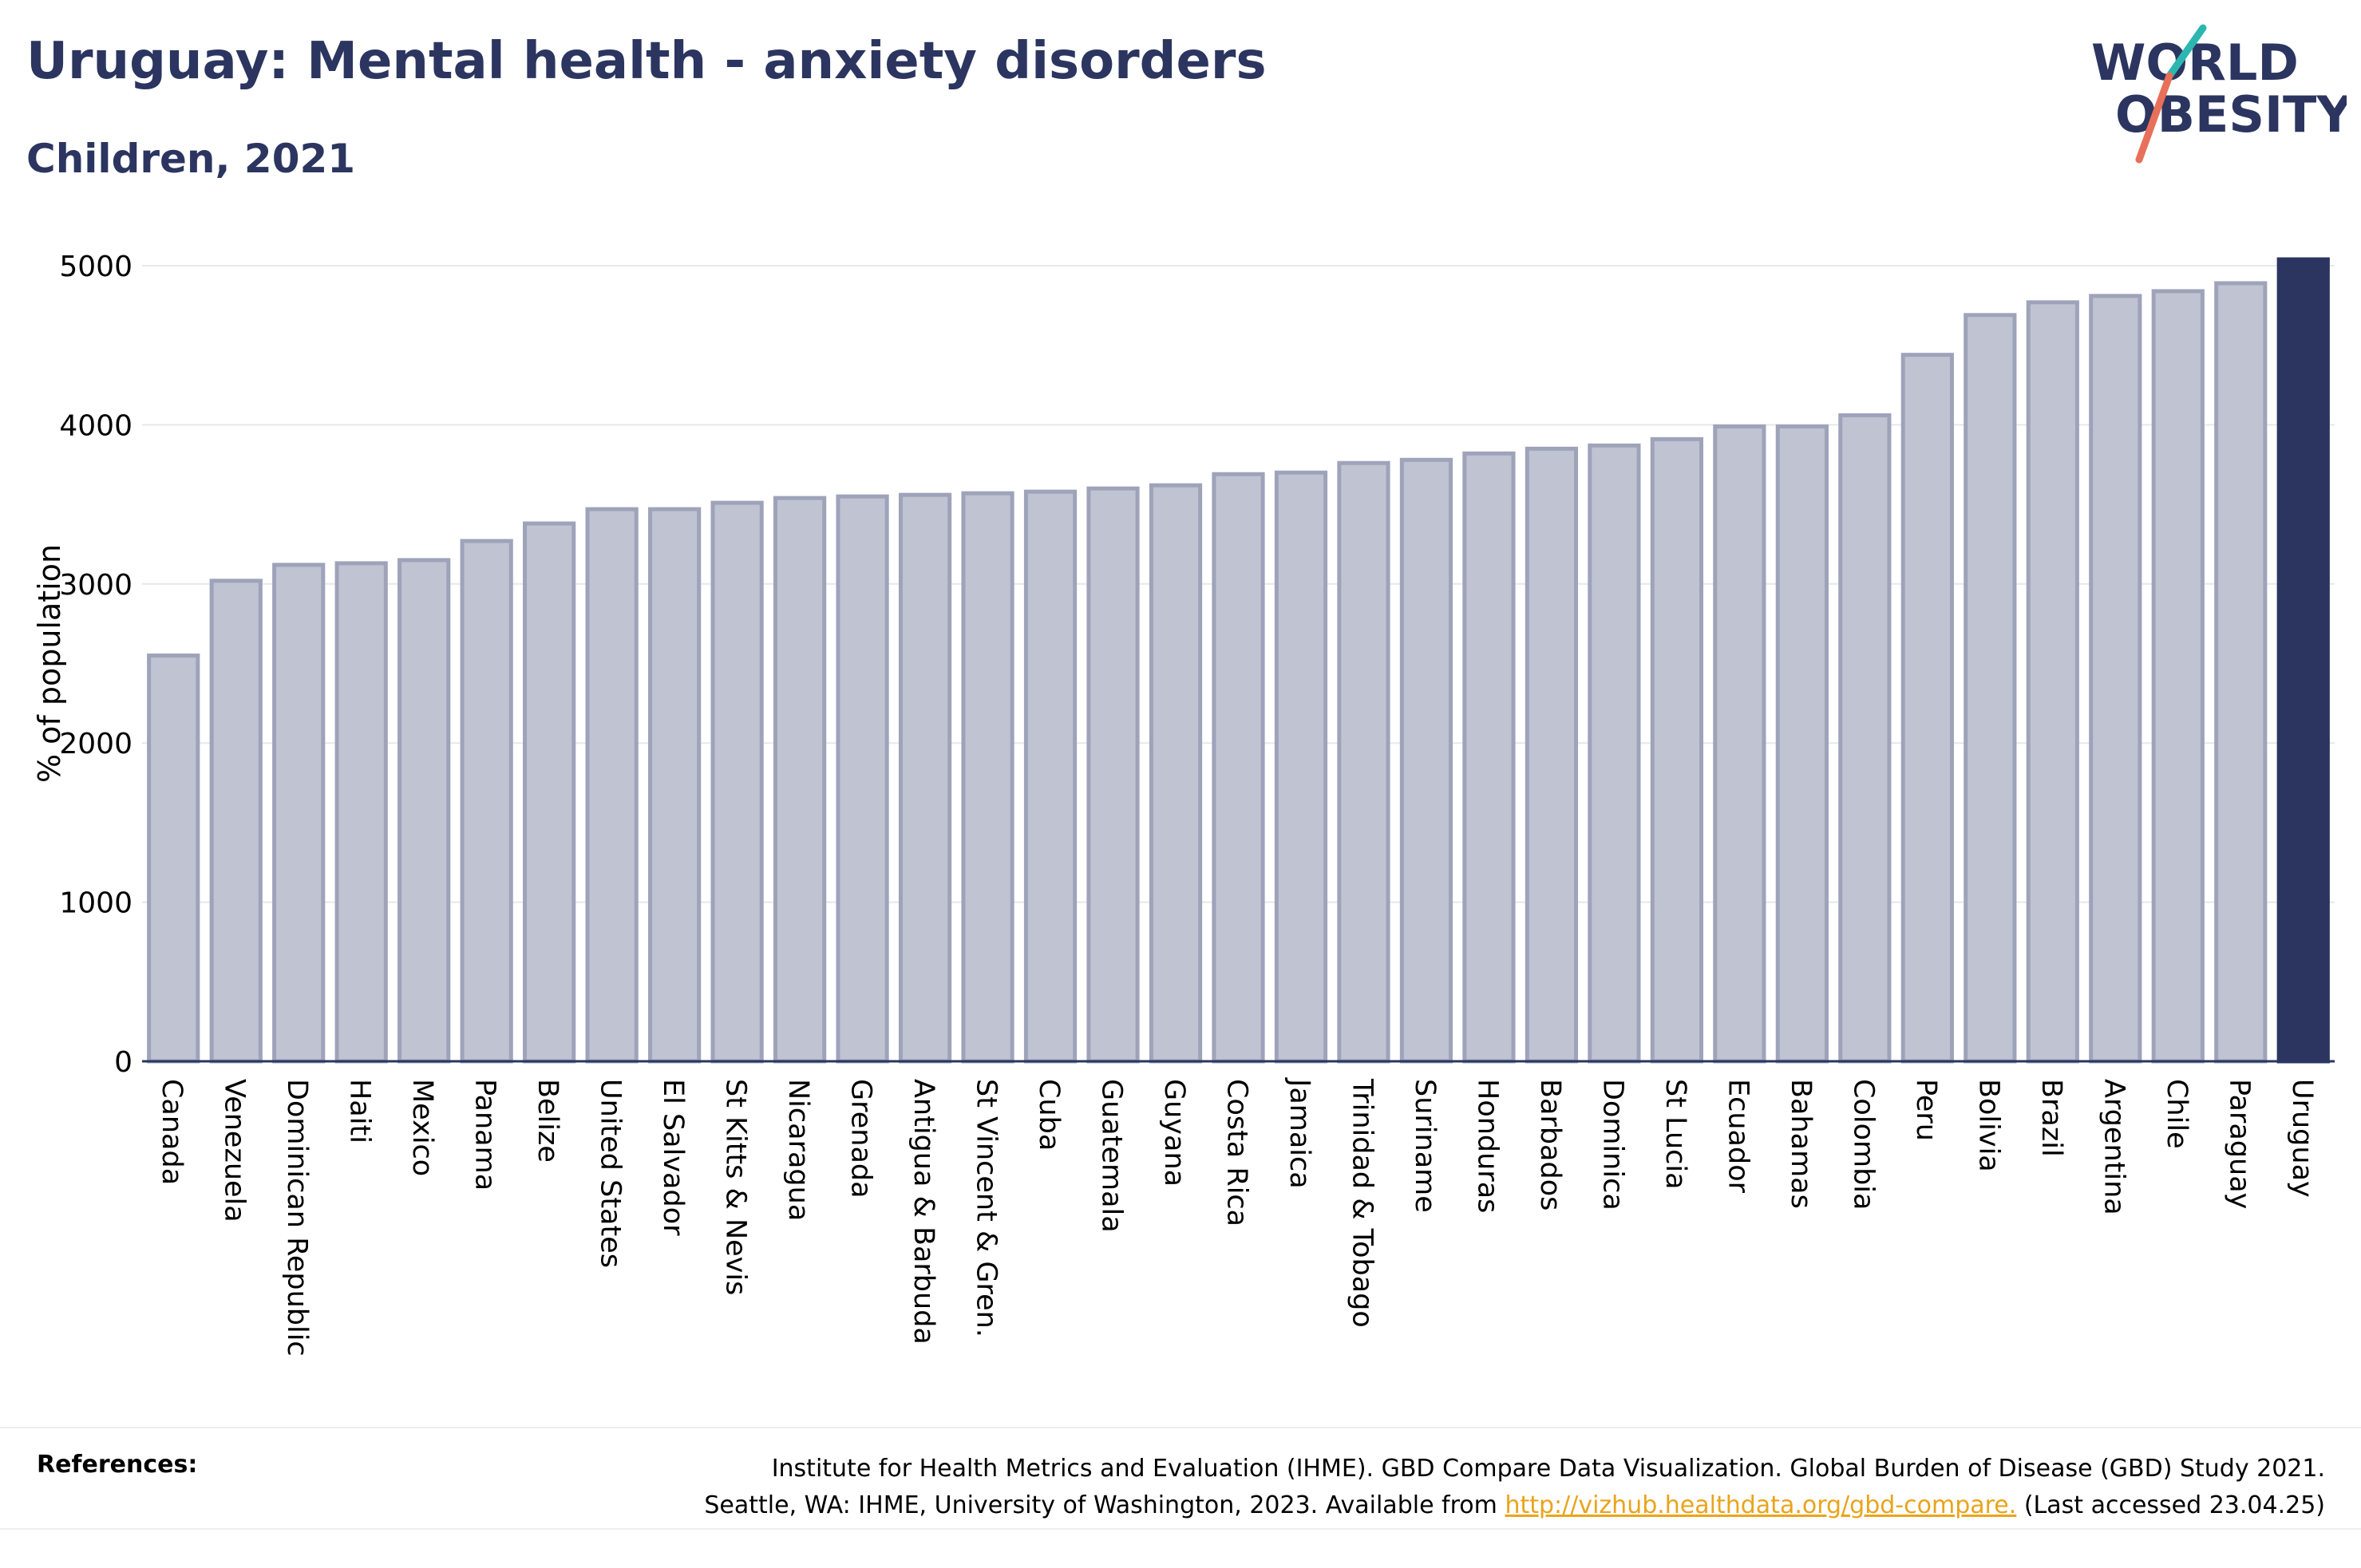 The height and width of the screenshot is (1568, 2361). I want to click on x-tick-label: Bolivia, so click(1988, 1125).